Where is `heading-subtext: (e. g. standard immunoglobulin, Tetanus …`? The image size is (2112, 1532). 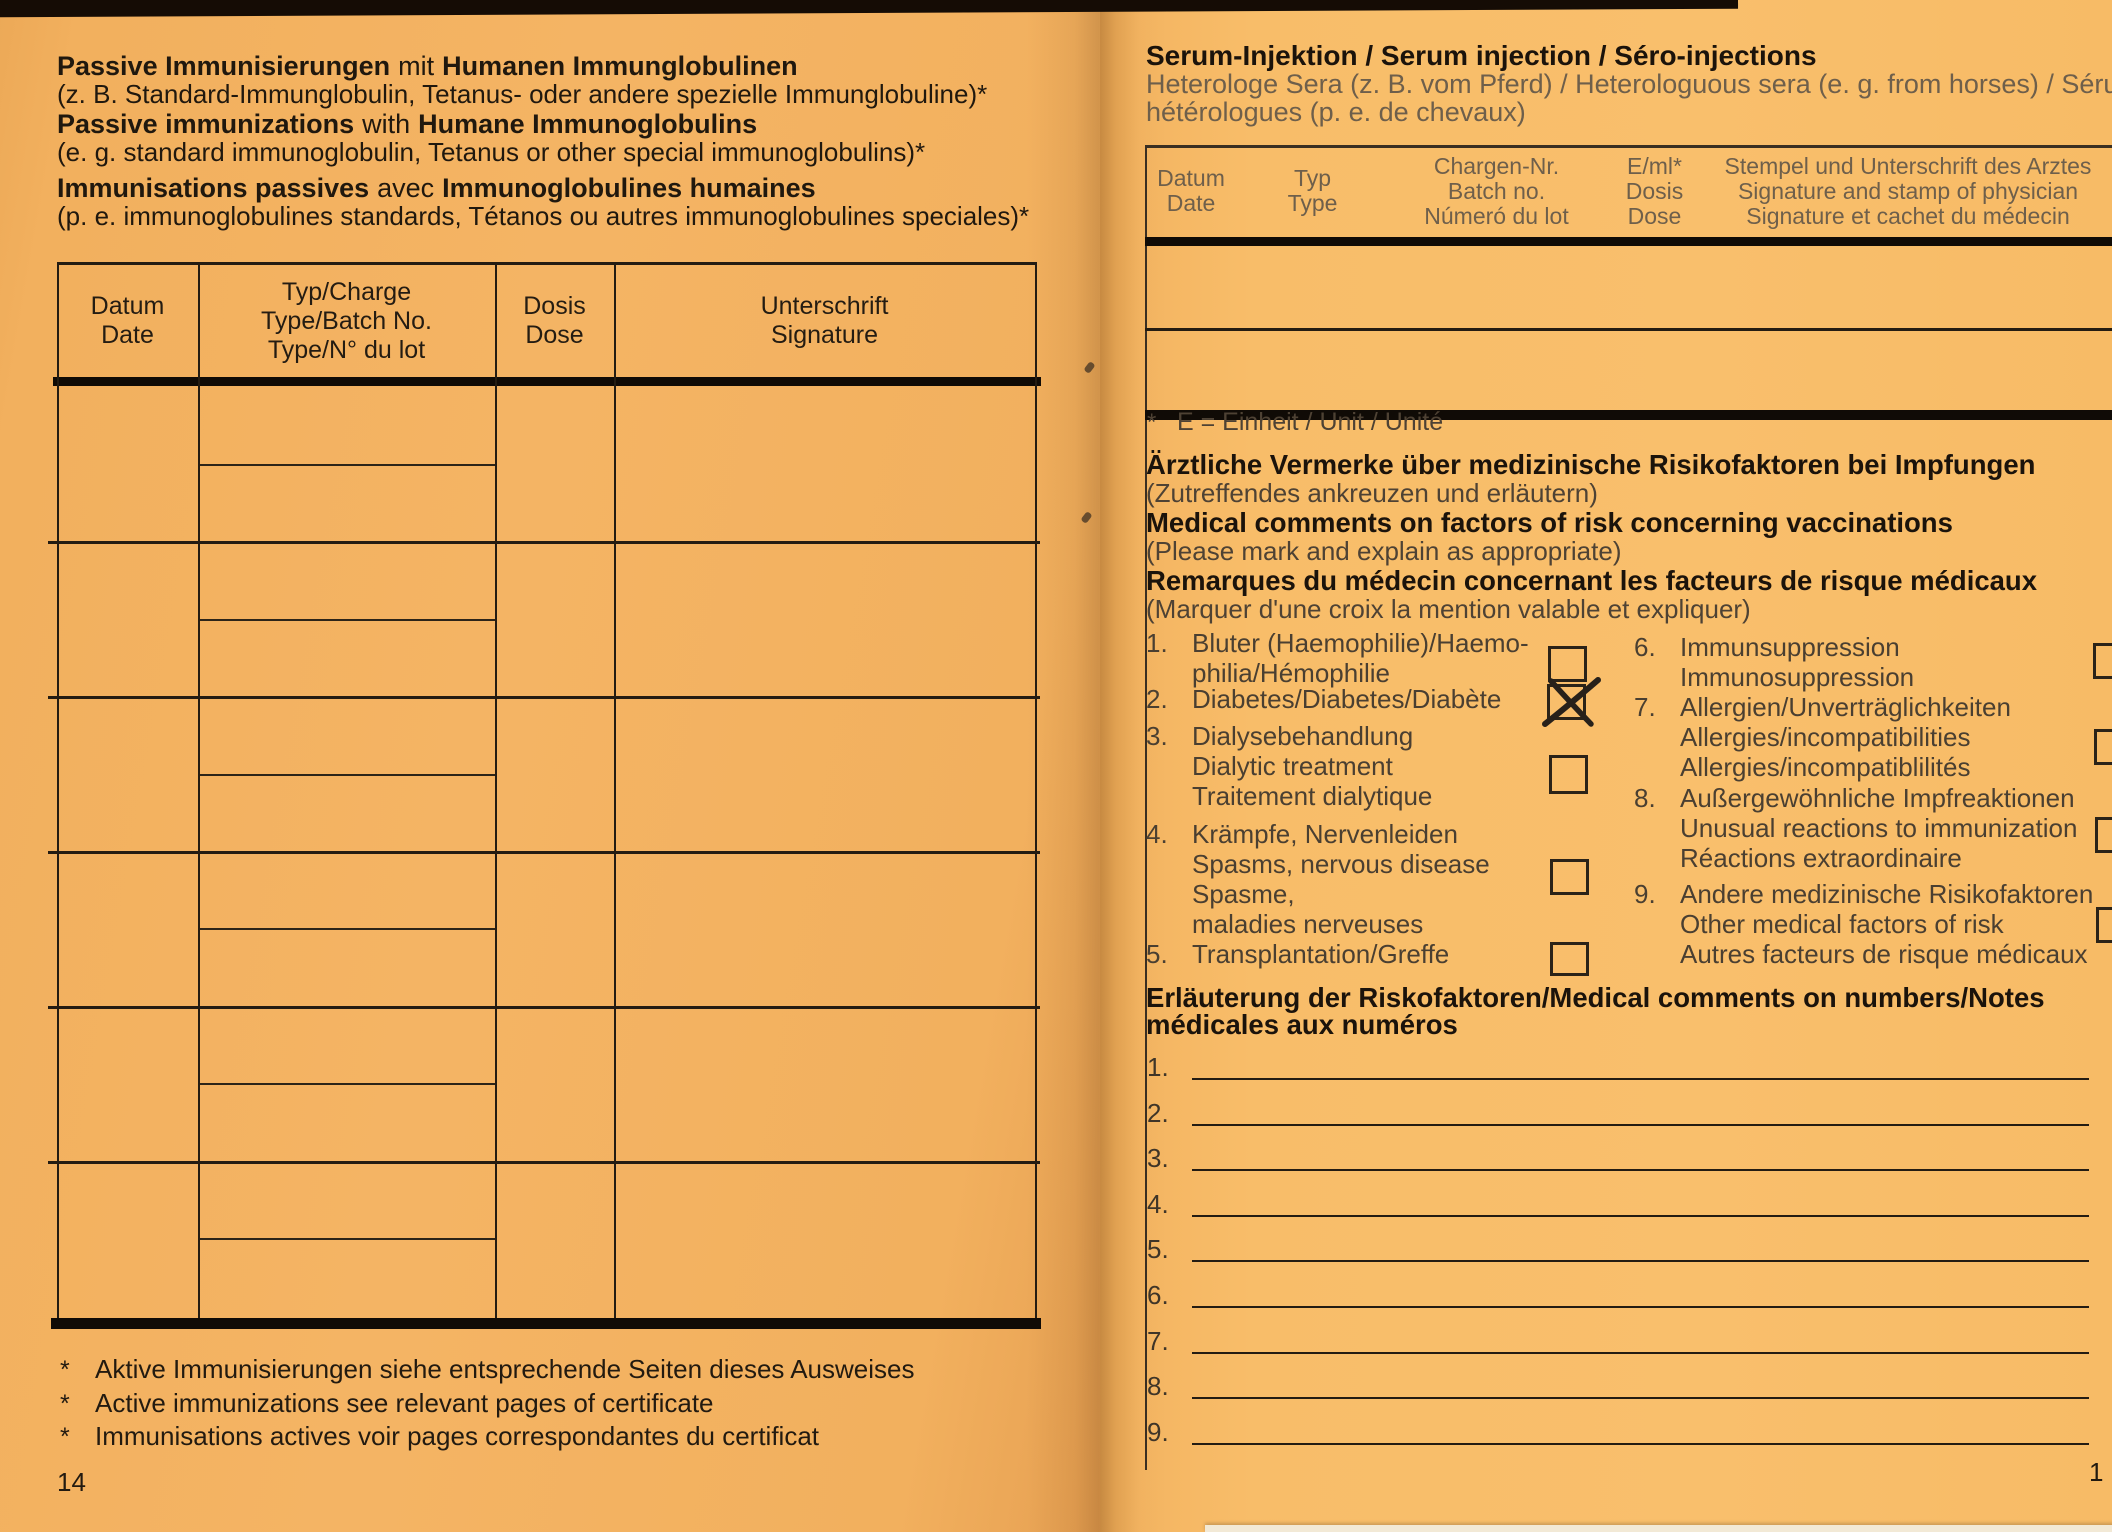 heading-subtext: (e. g. standard immunoglobulin, Tetanus … is located at coordinates (491, 152).